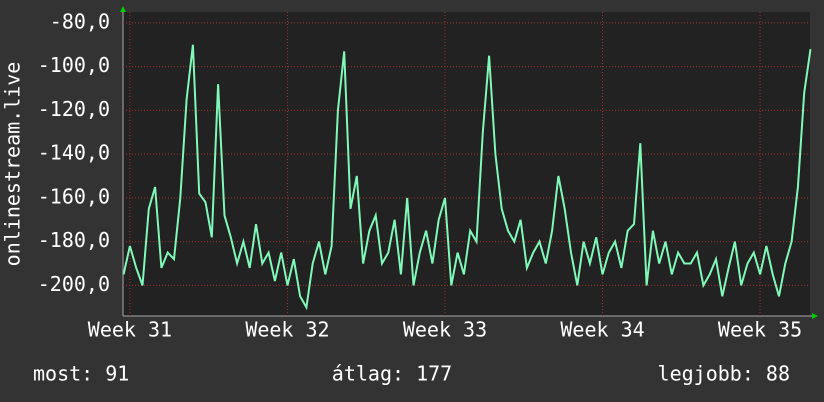 The width and height of the screenshot is (824, 402). Describe the element at coordinates (74, 153) in the screenshot. I see `y-tick-label: -140,0` at that location.